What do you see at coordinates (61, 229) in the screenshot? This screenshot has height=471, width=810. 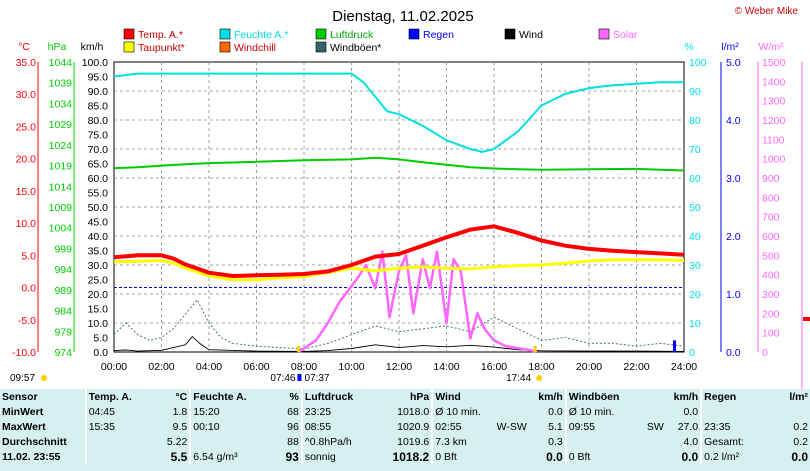 I see `pressure-axis-tick-label: 1004` at bounding box center [61, 229].